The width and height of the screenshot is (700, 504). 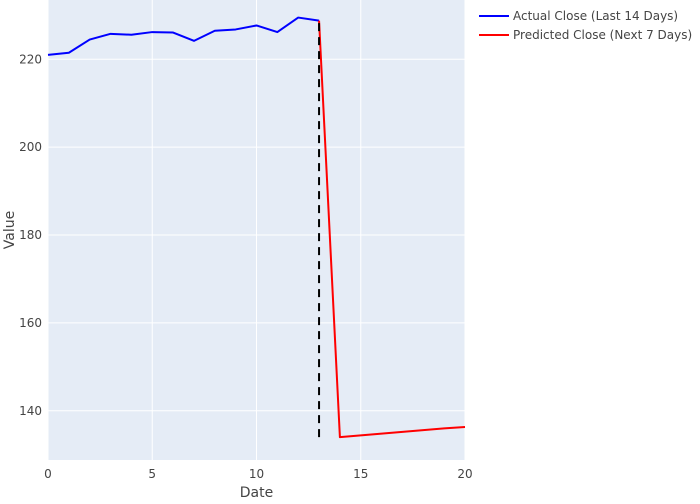 What do you see at coordinates (595, 16) in the screenshot?
I see `legend-label: Actual Close (Last 14 Days)` at bounding box center [595, 16].